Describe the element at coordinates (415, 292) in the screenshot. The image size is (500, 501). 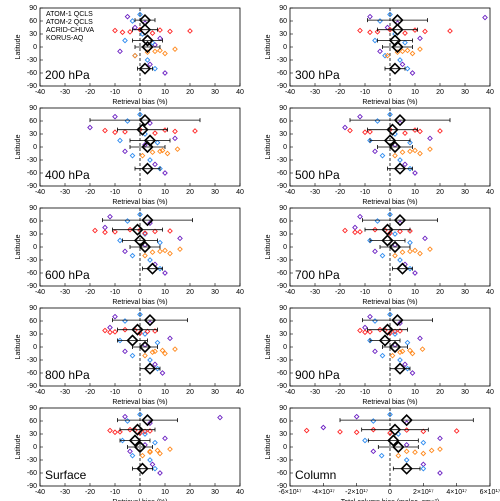
I see `x-tick-label: 10` at that location.